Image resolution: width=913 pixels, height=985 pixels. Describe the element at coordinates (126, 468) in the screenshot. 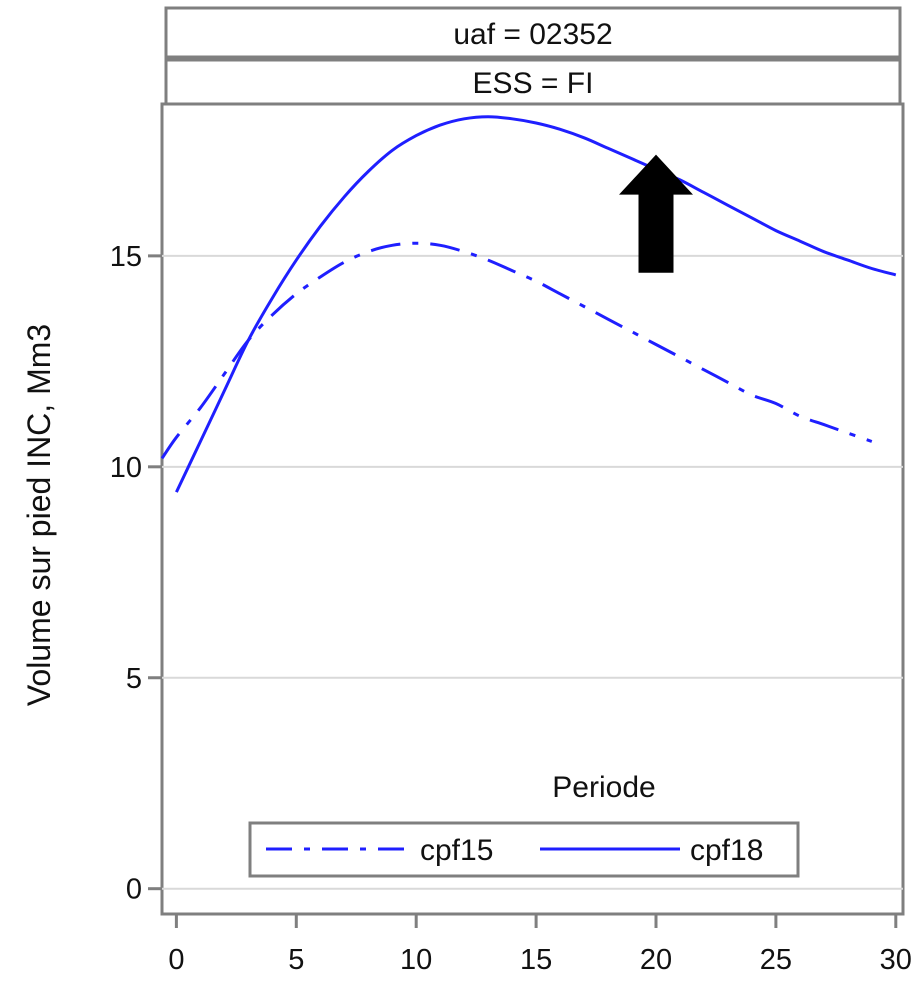

I see `y-tick-label-10: 10` at that location.